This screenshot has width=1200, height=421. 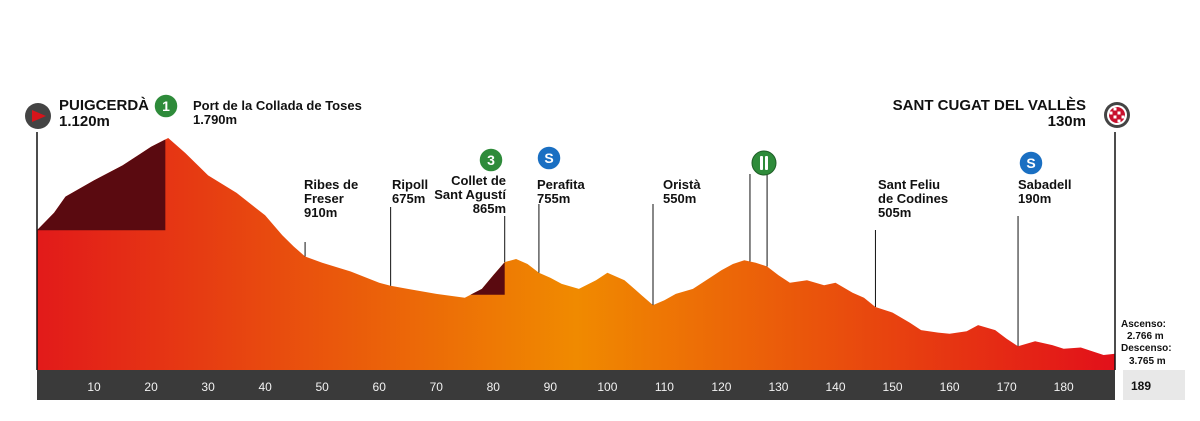 I want to click on waypoint-label: Ripoll 675m, so click(x=410, y=191).